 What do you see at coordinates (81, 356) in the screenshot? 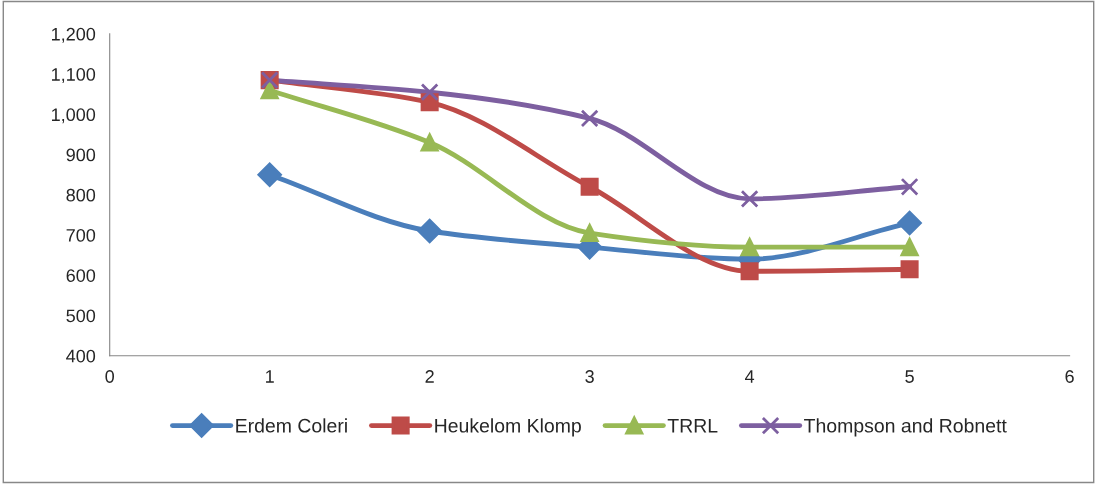
I see `y-tick-label: 400` at bounding box center [81, 356].